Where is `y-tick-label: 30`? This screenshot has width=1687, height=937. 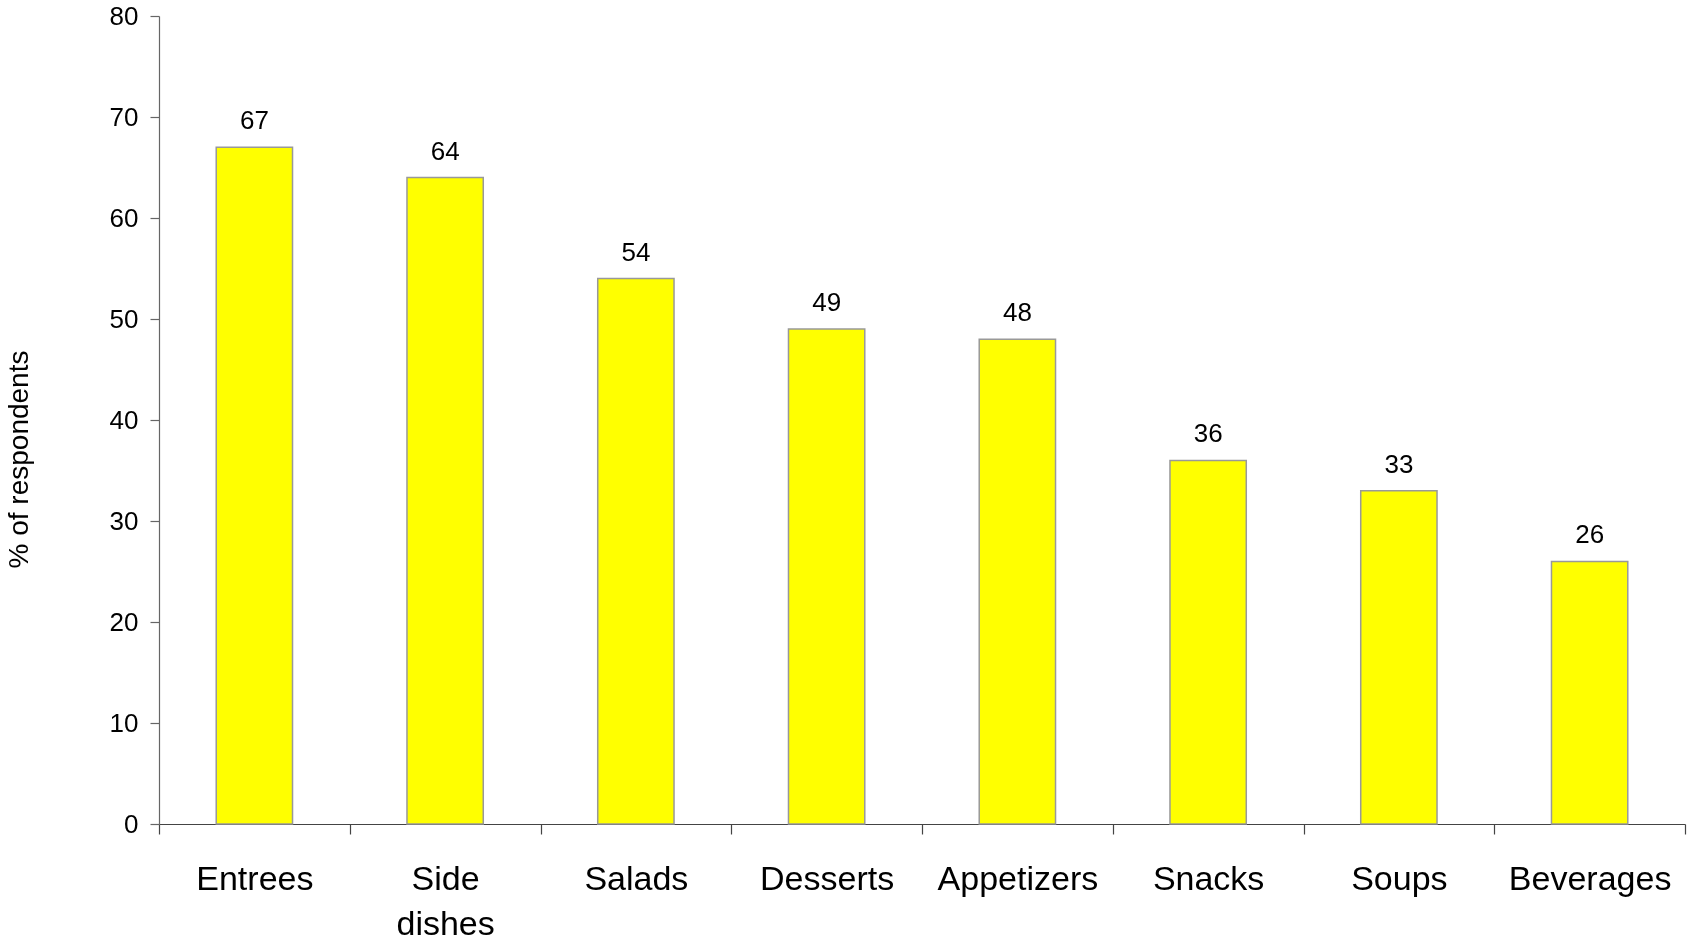
y-tick-label: 30 is located at coordinates (124, 520).